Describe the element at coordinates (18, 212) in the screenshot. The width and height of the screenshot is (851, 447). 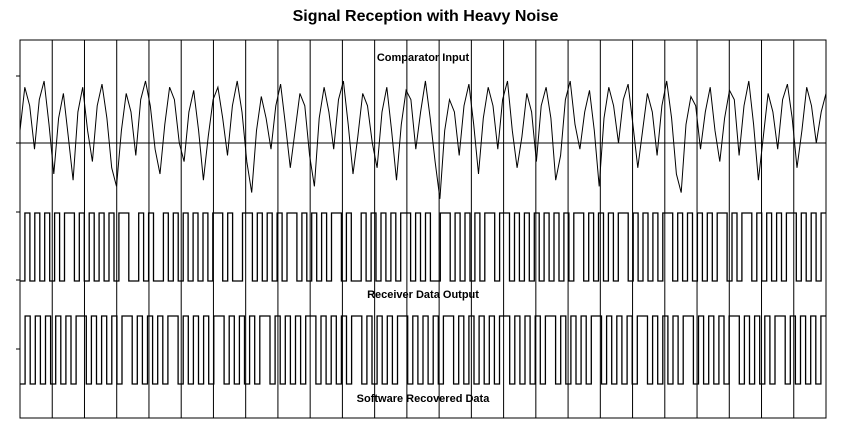
I see `left-tick-marks` at that location.